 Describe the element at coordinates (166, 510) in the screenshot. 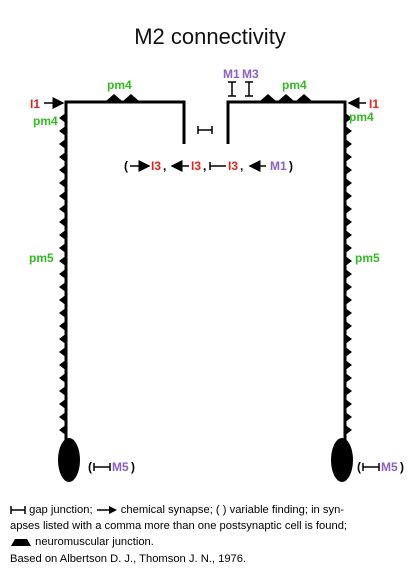

I see `legend-chemical-synapse: chemical synapse;` at that location.